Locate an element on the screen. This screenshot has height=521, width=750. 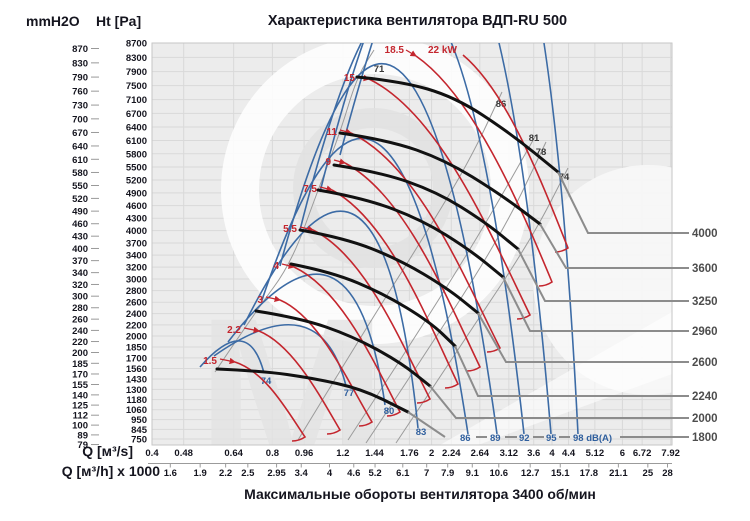
noise-label-95: 95 is located at coordinates (551, 438).